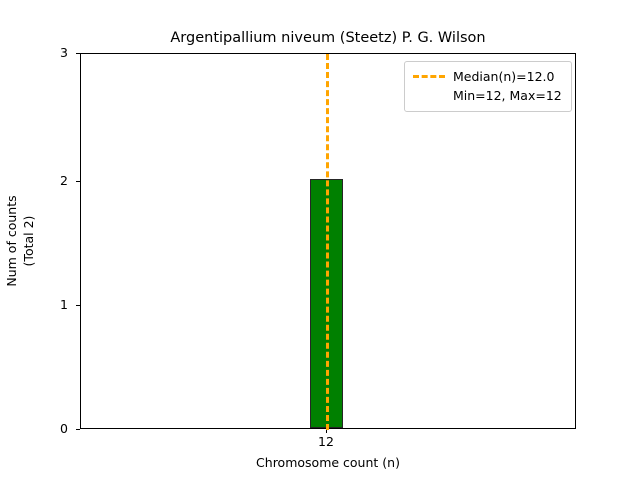 The width and height of the screenshot is (640, 480). I want to click on legend-item-median: Median(n)=12.0, so click(488, 76).